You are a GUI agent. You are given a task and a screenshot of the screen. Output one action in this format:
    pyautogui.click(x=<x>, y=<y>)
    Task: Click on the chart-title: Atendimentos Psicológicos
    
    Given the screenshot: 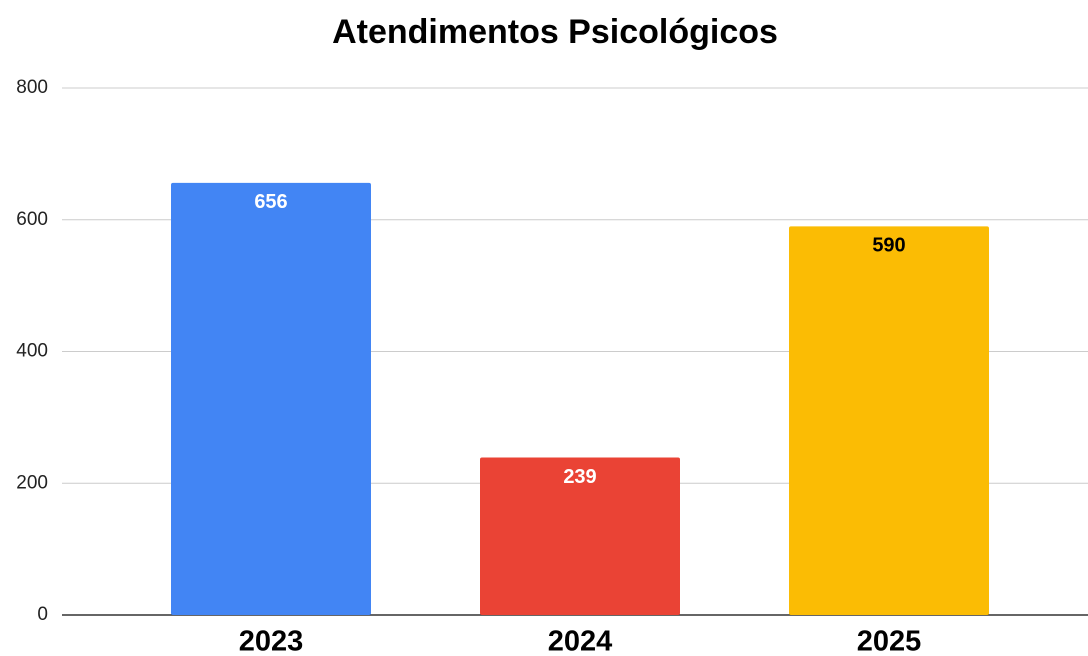 What is the action you would take?
    pyautogui.click(x=555, y=32)
    